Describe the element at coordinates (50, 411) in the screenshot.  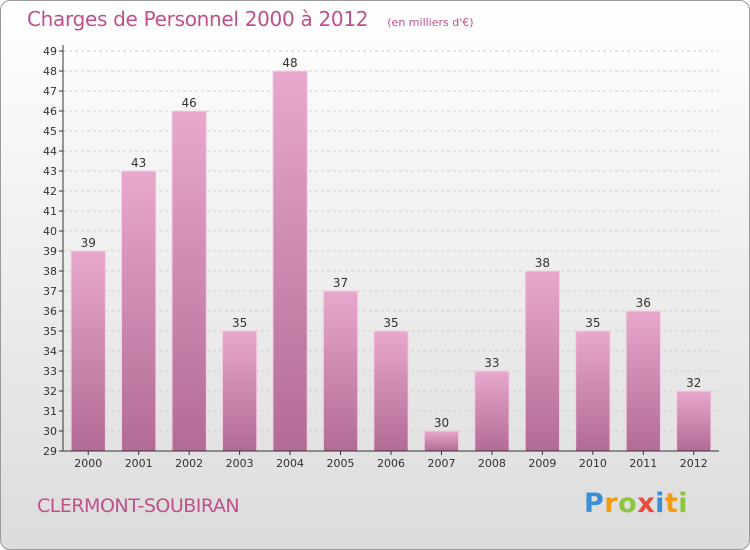
I see `y-tick-label: 31` at that location.